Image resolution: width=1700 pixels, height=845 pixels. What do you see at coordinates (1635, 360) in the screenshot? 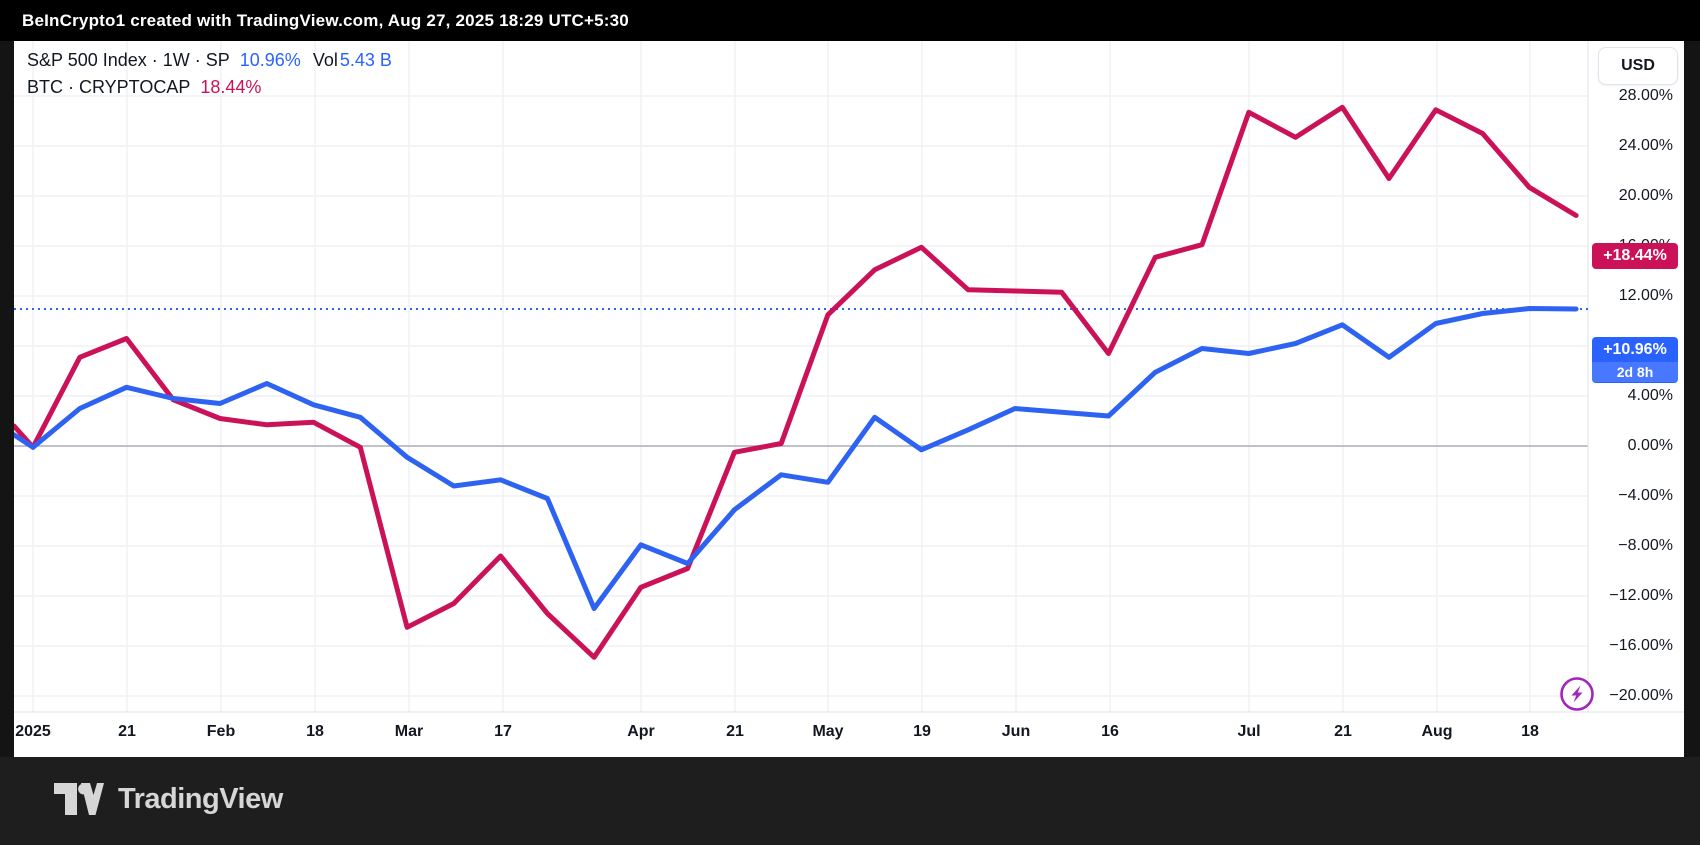
I see `sp500-price-label: +10.96% 2d 8h` at bounding box center [1635, 360].